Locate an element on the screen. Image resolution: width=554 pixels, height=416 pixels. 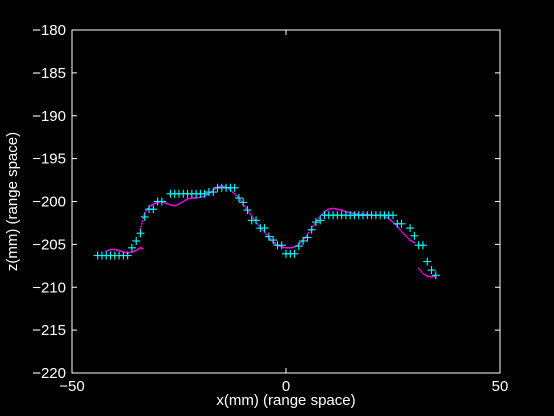
series-plus-markers is located at coordinates (266, 231).